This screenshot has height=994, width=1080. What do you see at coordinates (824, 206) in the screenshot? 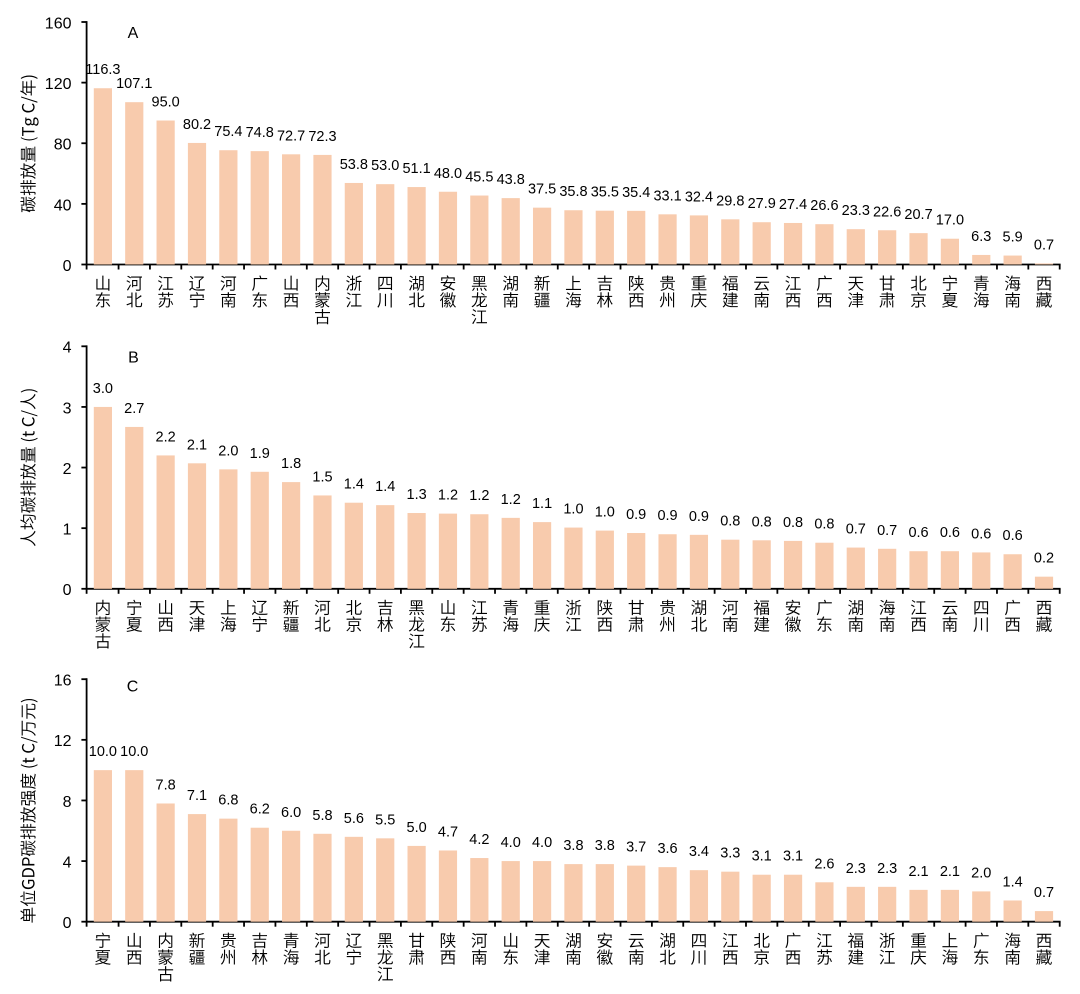
I see `svg-text: 26.6` at bounding box center [824, 206].